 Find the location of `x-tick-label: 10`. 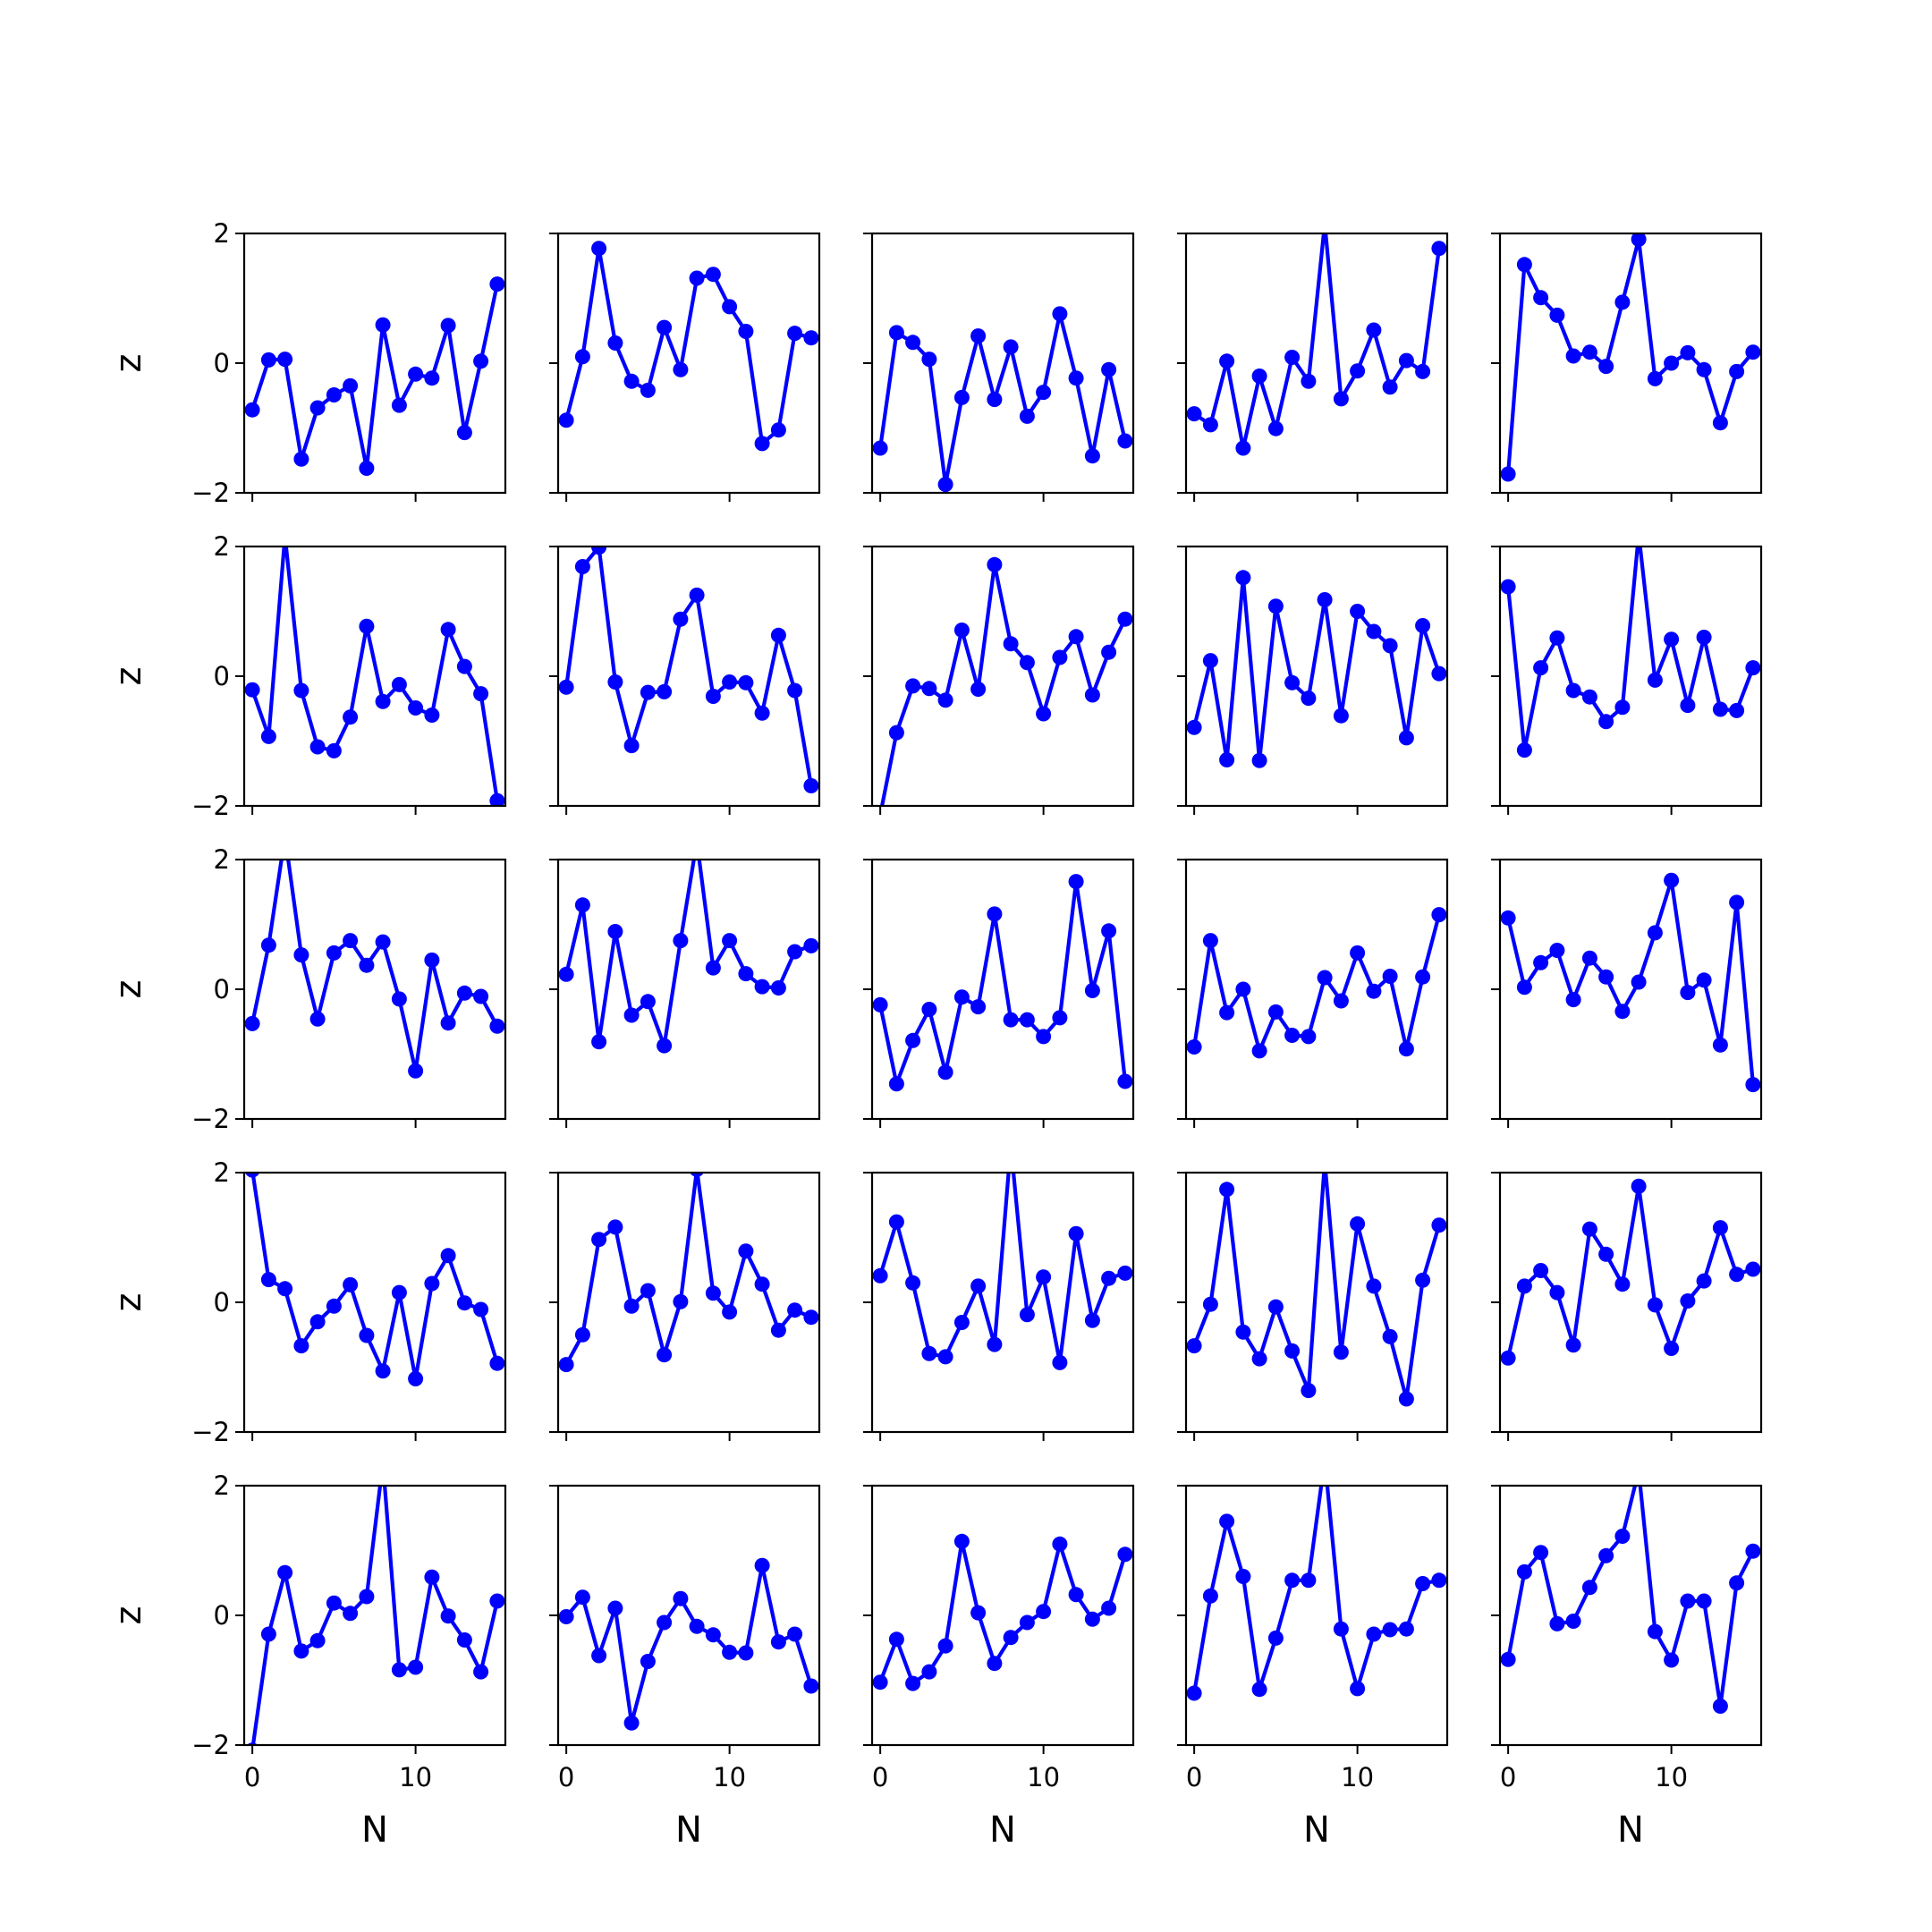

x-tick-label: 10 is located at coordinates (1671, 1777).